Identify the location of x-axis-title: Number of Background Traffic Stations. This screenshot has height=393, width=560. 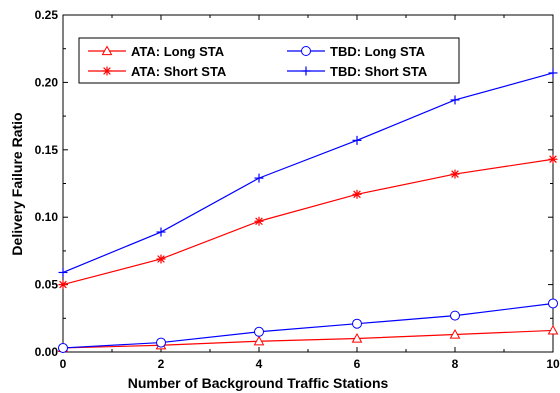
(258, 383).